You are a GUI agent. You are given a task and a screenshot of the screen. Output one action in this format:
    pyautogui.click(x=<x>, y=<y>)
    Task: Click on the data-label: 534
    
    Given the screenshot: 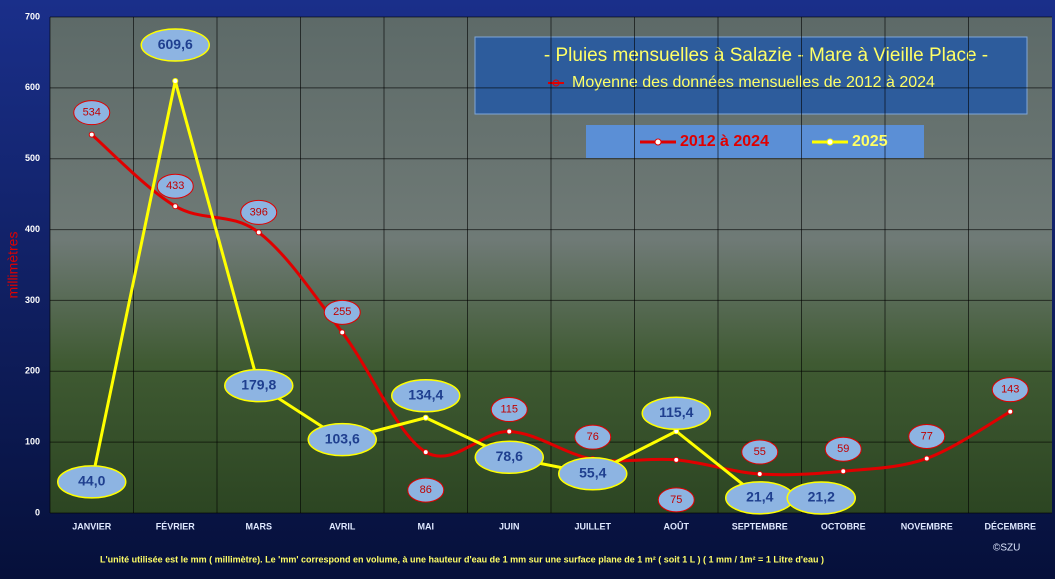 What is the action you would take?
    pyautogui.click(x=92, y=113)
    